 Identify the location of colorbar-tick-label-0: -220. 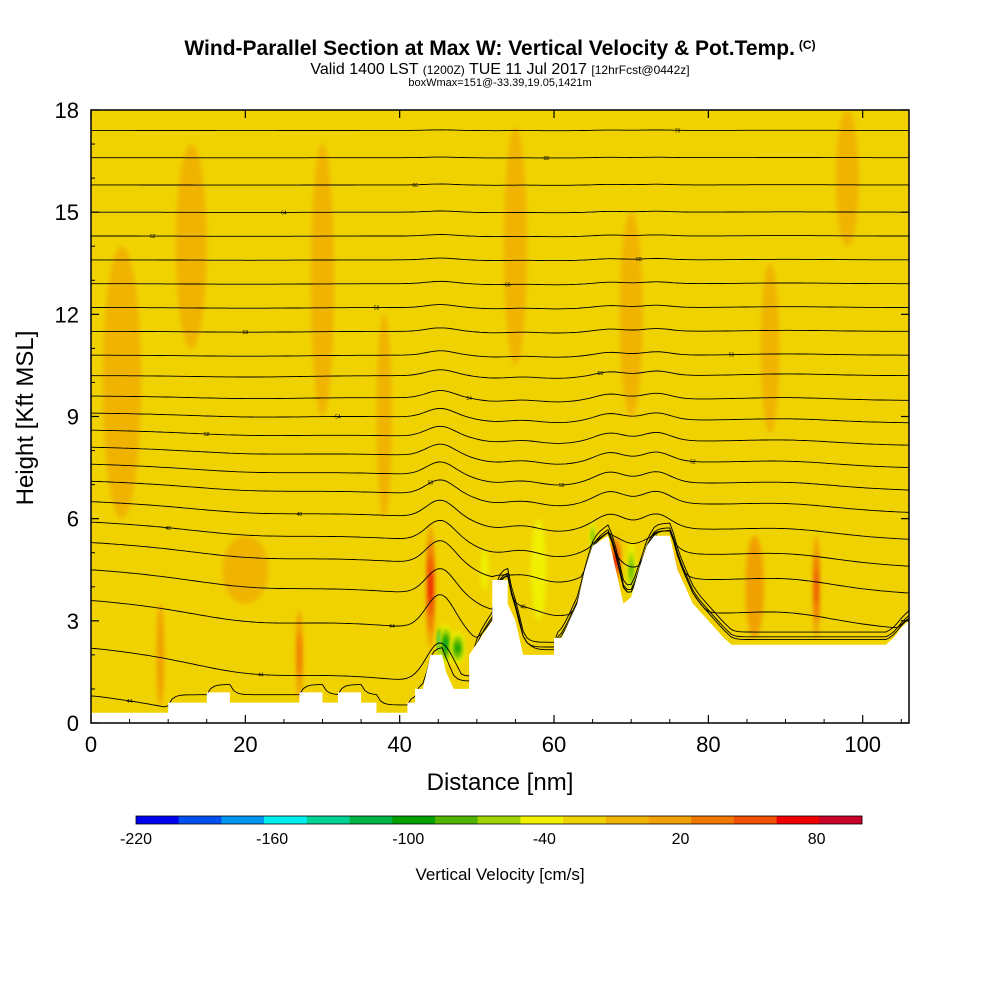
(136, 839).